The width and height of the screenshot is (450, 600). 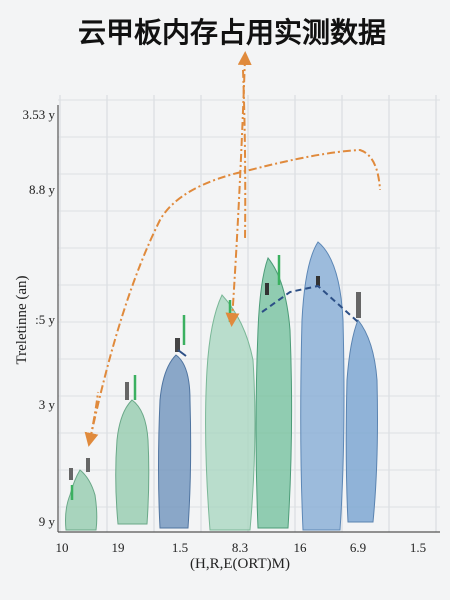 What do you see at coordinates (232, 32) in the screenshot?
I see `chart-title: 云甲板内存占用实测数据` at bounding box center [232, 32].